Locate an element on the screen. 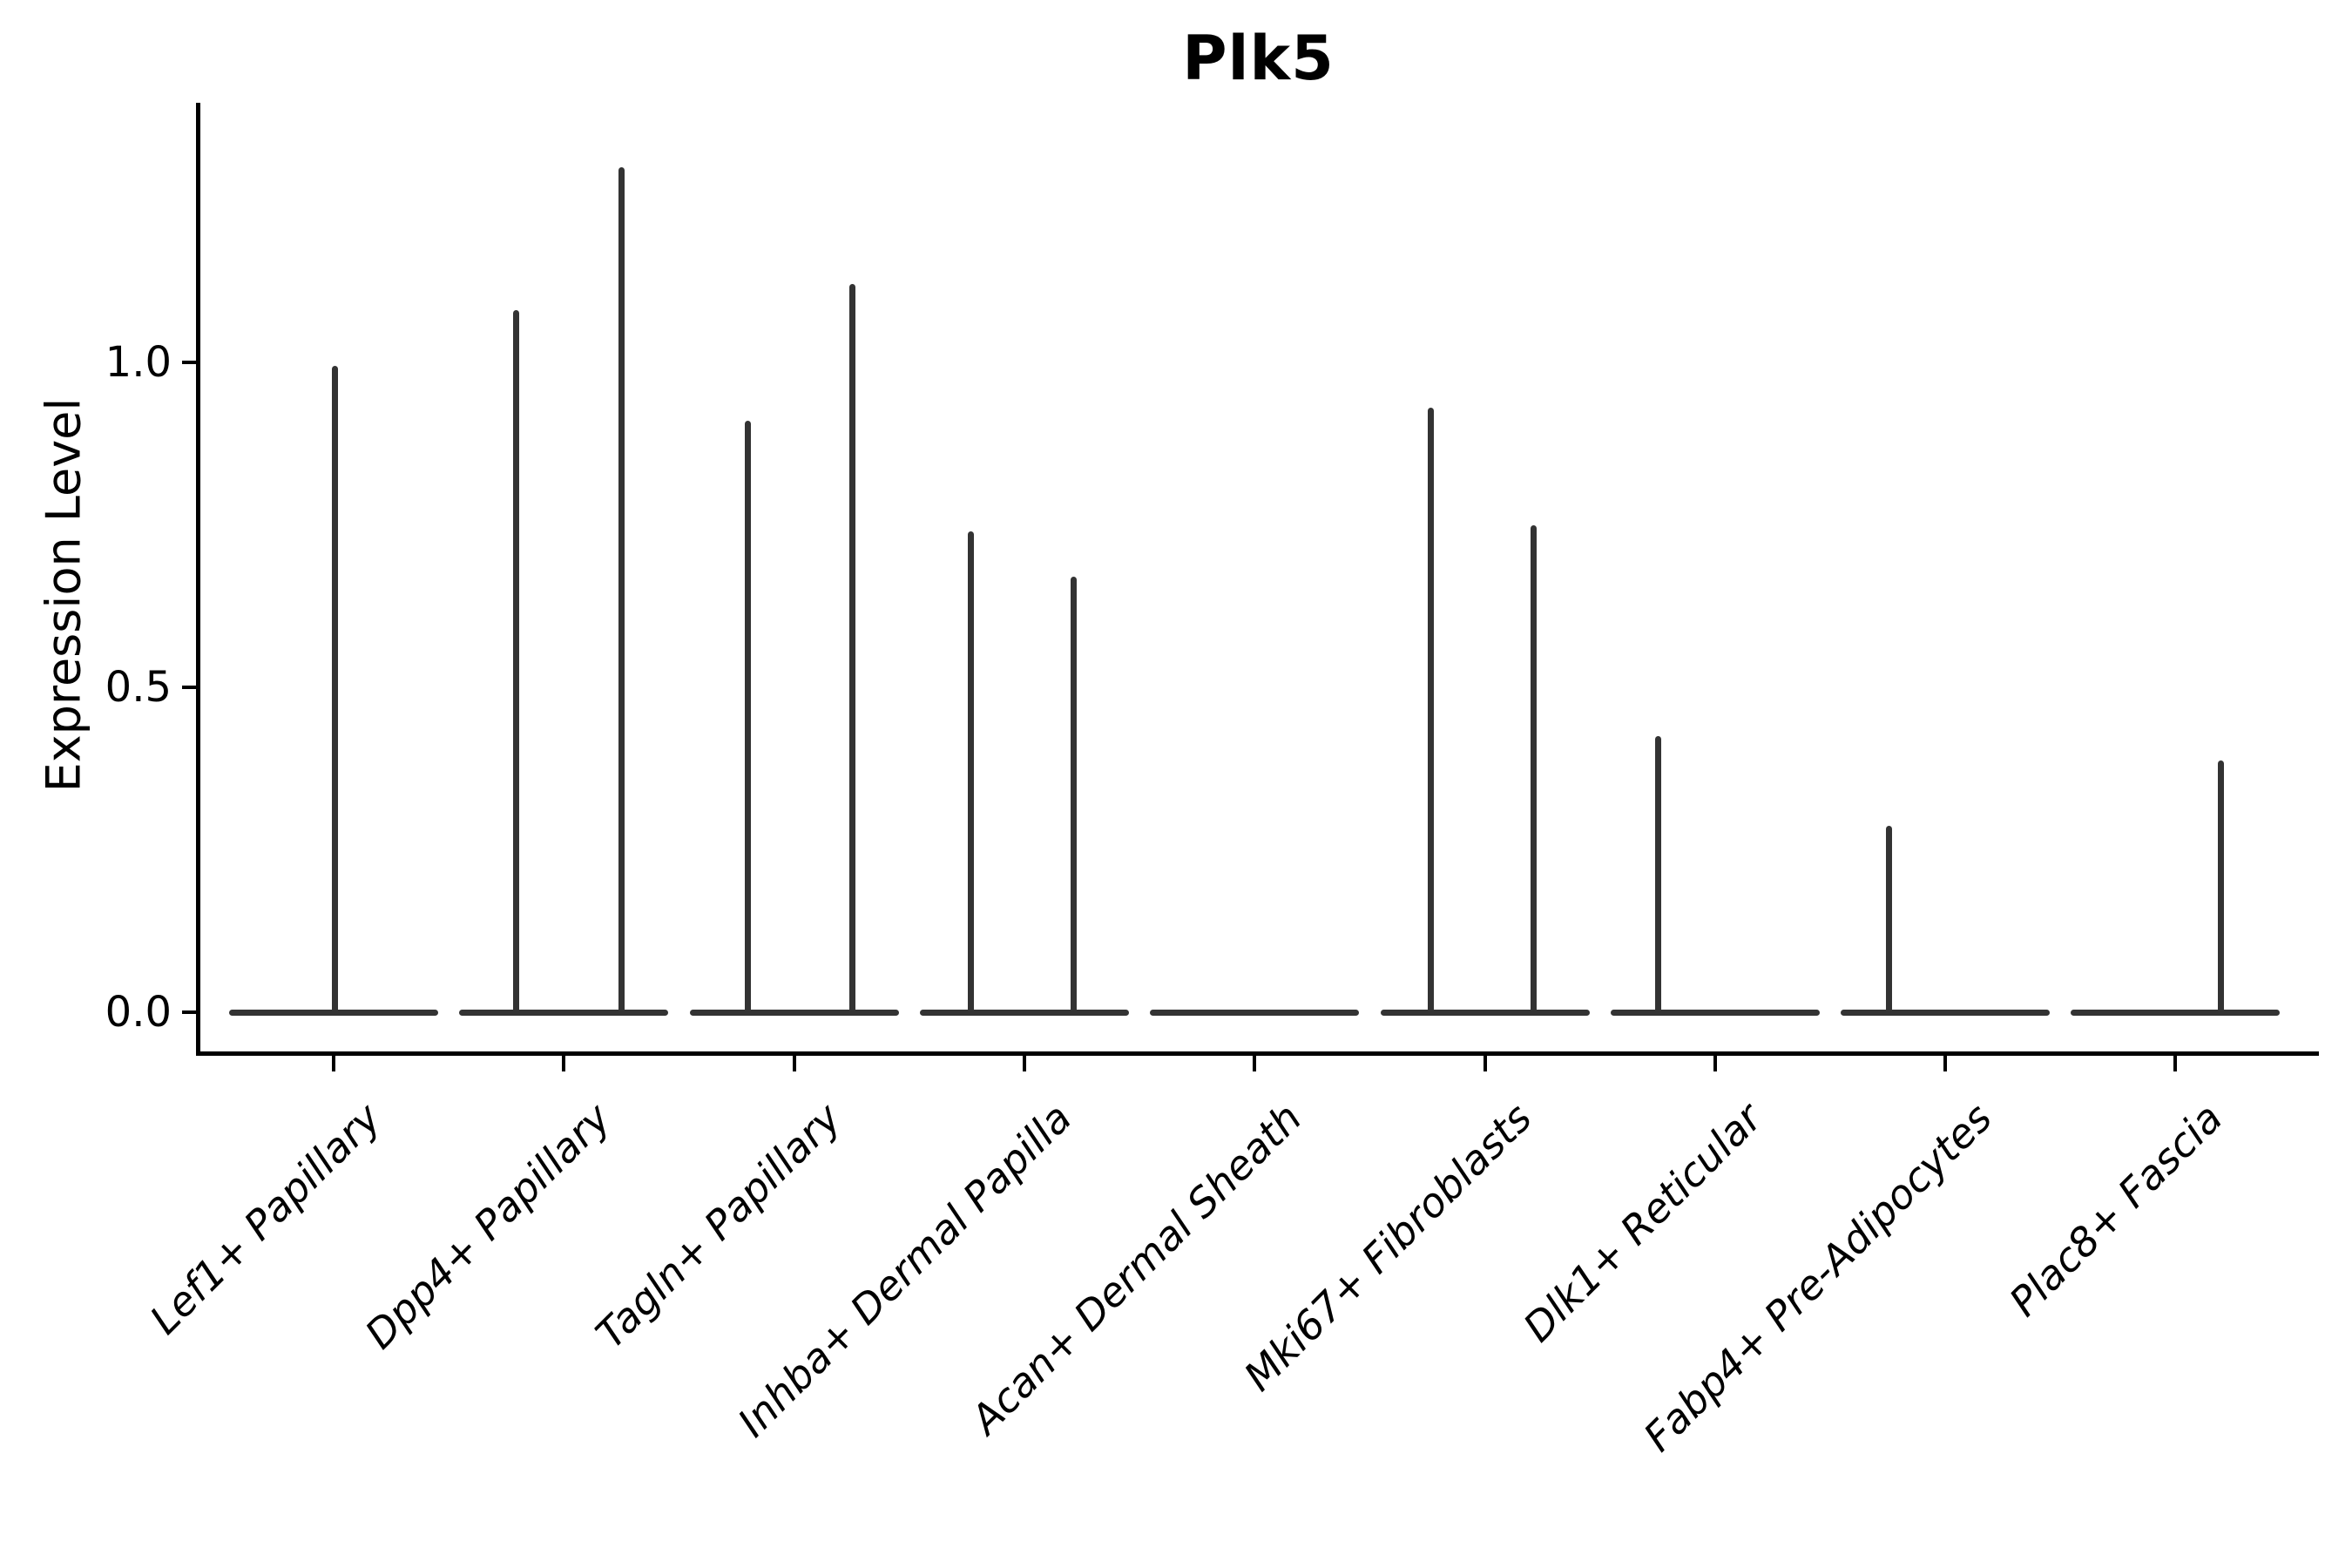  x-tick-label: Tagln+ Papillary is located at coordinates (718, 1226).